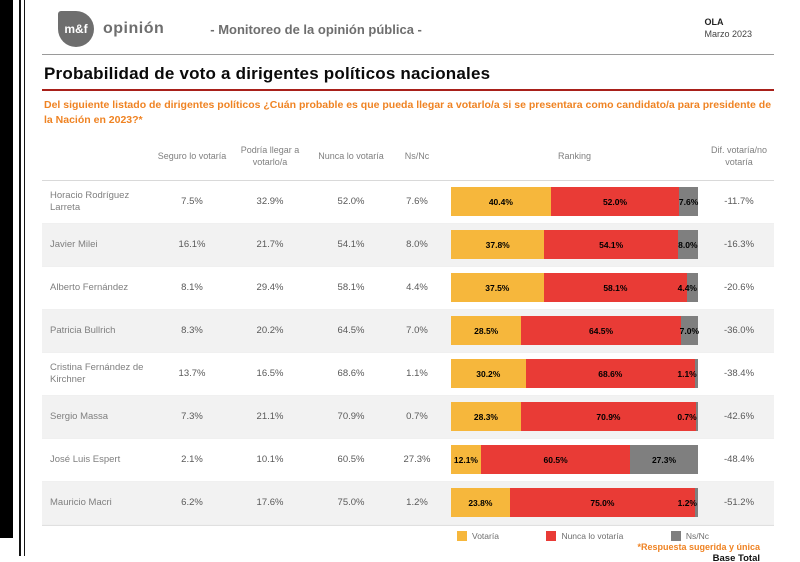 This screenshot has height=562, width=800. I want to click on value-podria-llegar-a-votarlo: 10.1%, so click(270, 460).